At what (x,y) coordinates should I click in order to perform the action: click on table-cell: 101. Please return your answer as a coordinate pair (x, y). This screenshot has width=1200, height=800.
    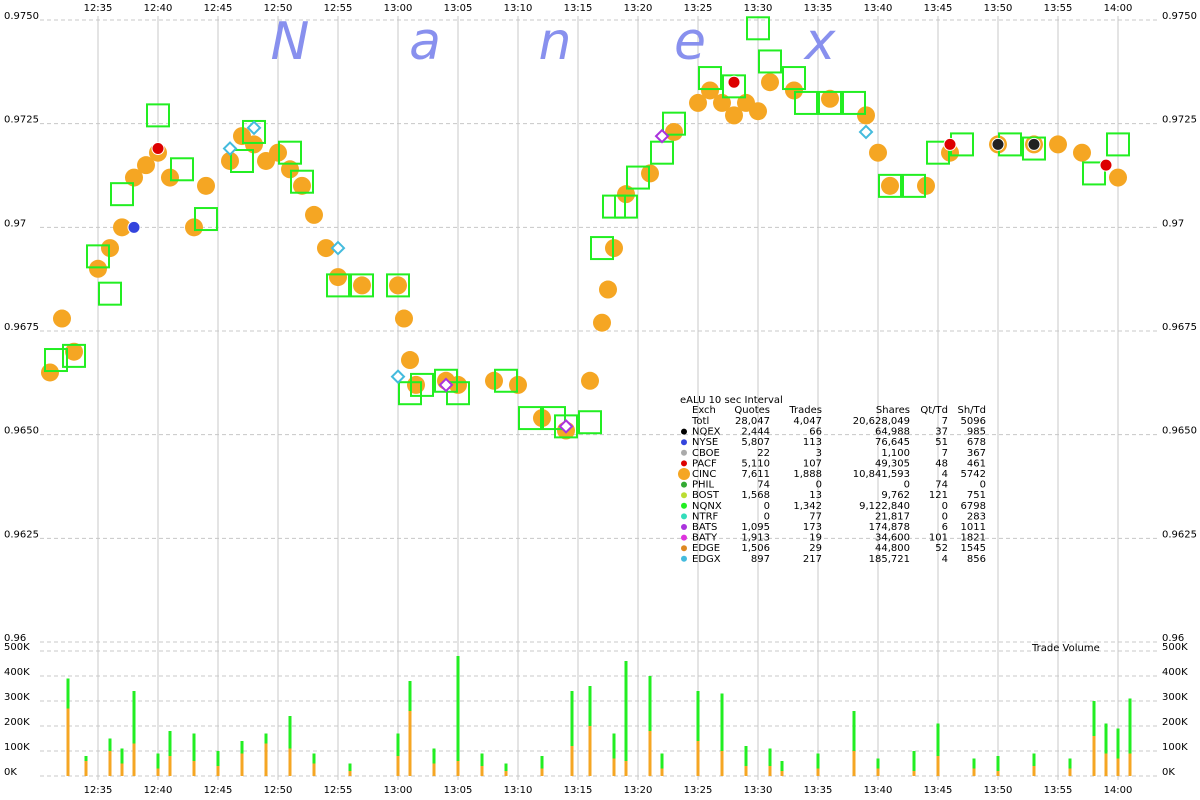
    Looking at the image, I should click on (938, 538).